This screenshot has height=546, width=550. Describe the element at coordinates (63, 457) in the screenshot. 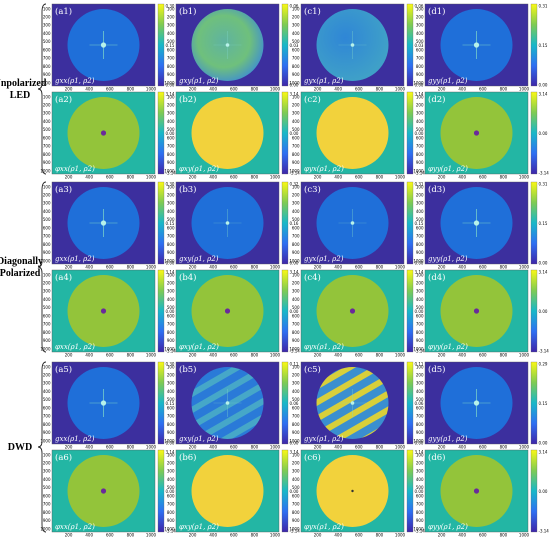

I see `panel-tag: (a6)` at that location.